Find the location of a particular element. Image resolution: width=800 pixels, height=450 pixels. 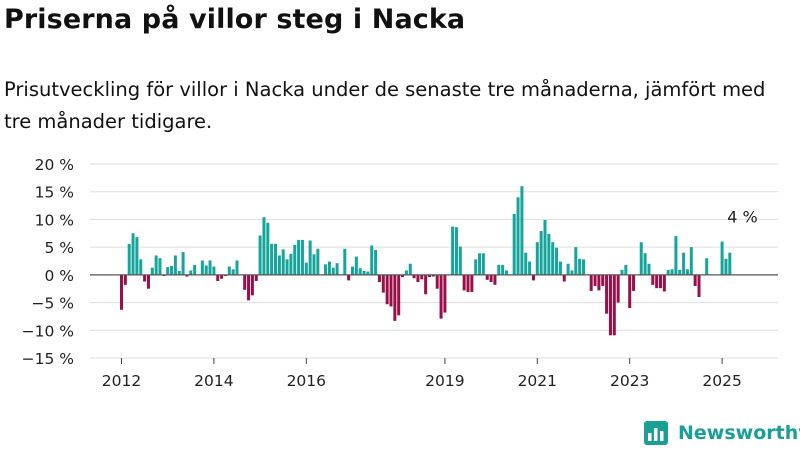

chart-title: Priserna på villor steg i Nacka is located at coordinates (235, 19).